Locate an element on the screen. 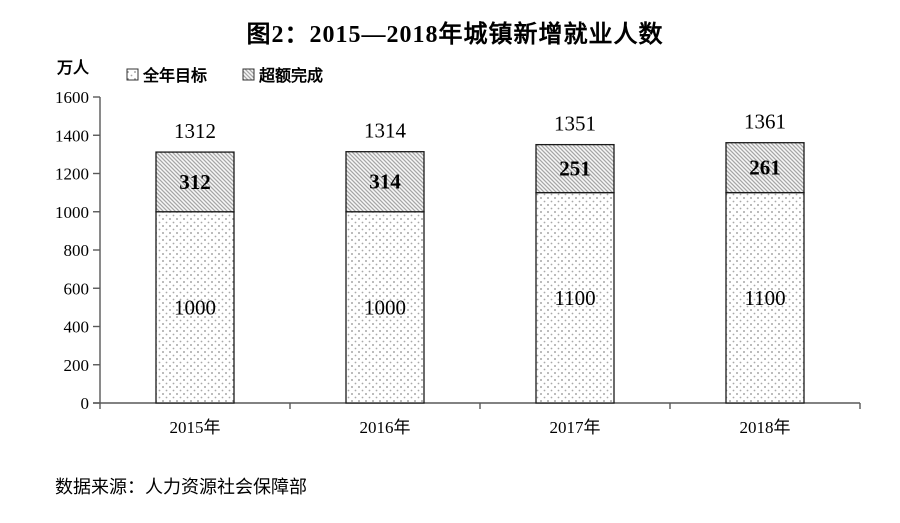  x-category-label: 2017年 is located at coordinates (575, 427).